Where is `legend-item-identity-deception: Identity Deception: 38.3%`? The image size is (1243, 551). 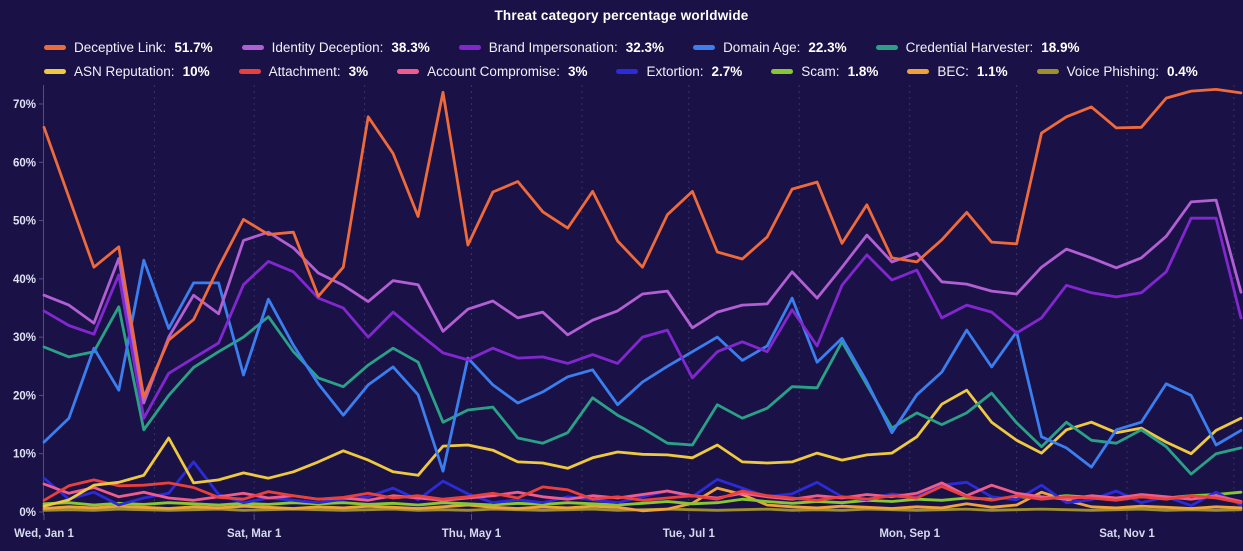 legend-item-identity-deception: Identity Deception: 38.3% is located at coordinates (335, 47).